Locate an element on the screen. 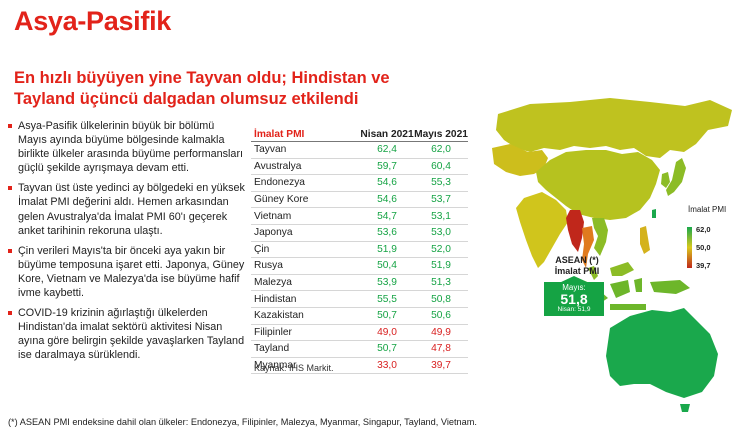 This screenshot has width=740, height=435. map-indonesia is located at coordinates (634, 294).